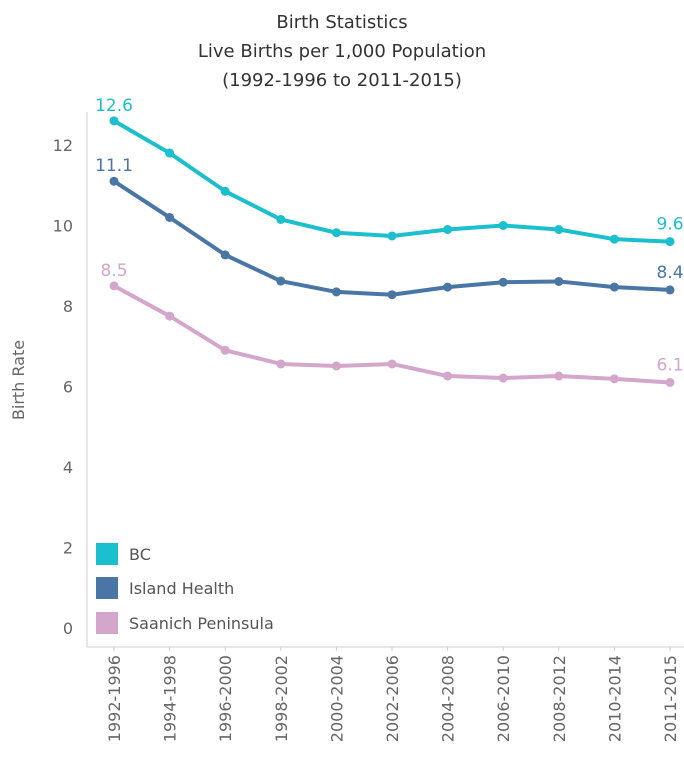 The height and width of the screenshot is (759, 684). What do you see at coordinates (68, 628) in the screenshot?
I see `y-tick-label: 0` at bounding box center [68, 628].